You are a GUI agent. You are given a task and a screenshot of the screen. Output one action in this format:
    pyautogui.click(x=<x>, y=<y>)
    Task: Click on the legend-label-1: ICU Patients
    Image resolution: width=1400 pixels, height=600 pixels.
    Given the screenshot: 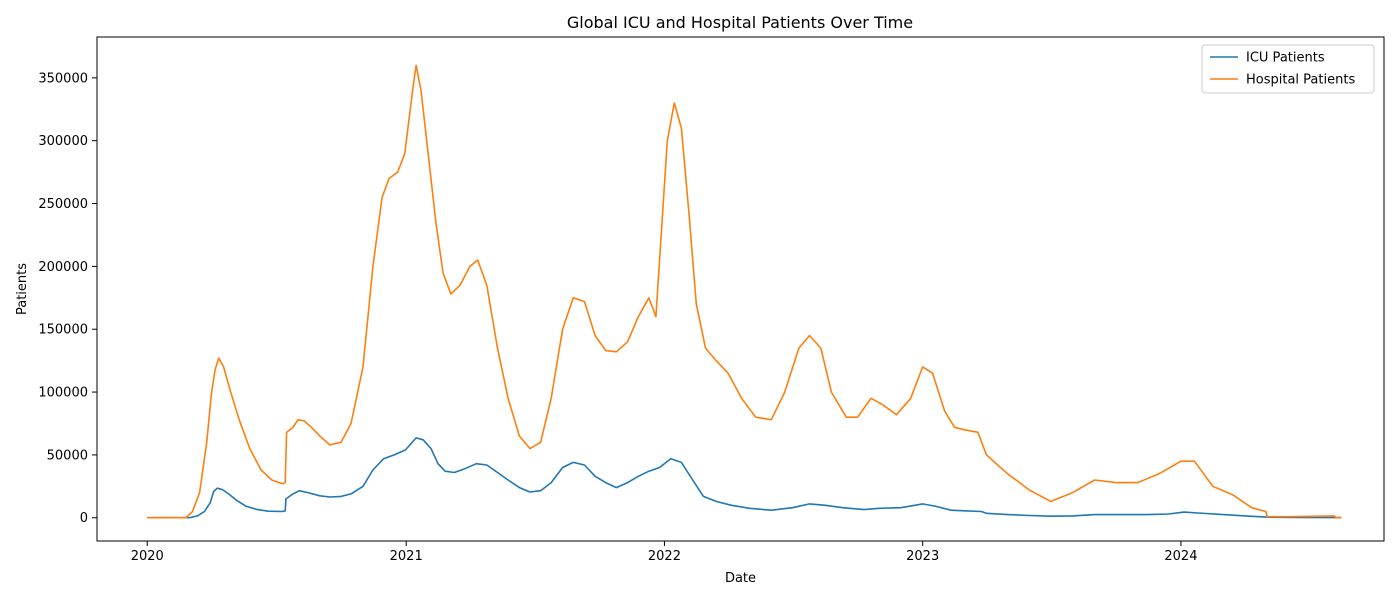 What is the action you would take?
    pyautogui.click(x=1285, y=58)
    